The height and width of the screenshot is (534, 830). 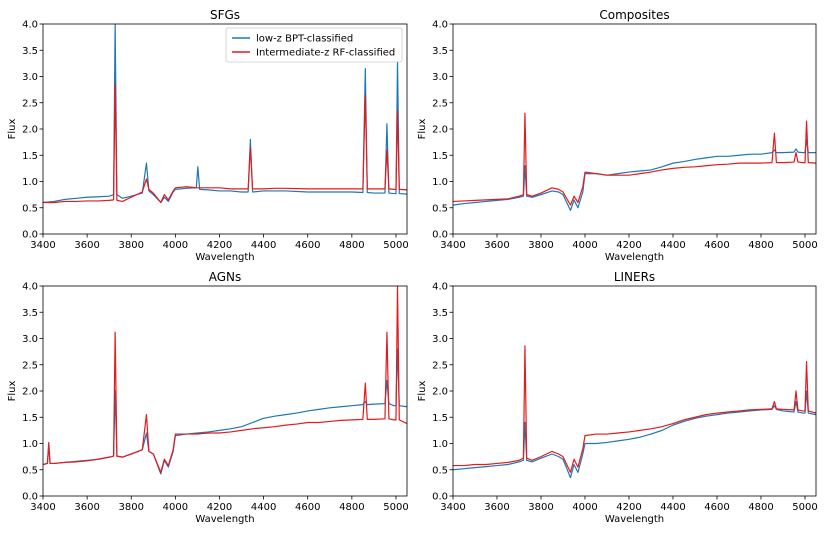 I want to click on legend-box, so click(x=314, y=45).